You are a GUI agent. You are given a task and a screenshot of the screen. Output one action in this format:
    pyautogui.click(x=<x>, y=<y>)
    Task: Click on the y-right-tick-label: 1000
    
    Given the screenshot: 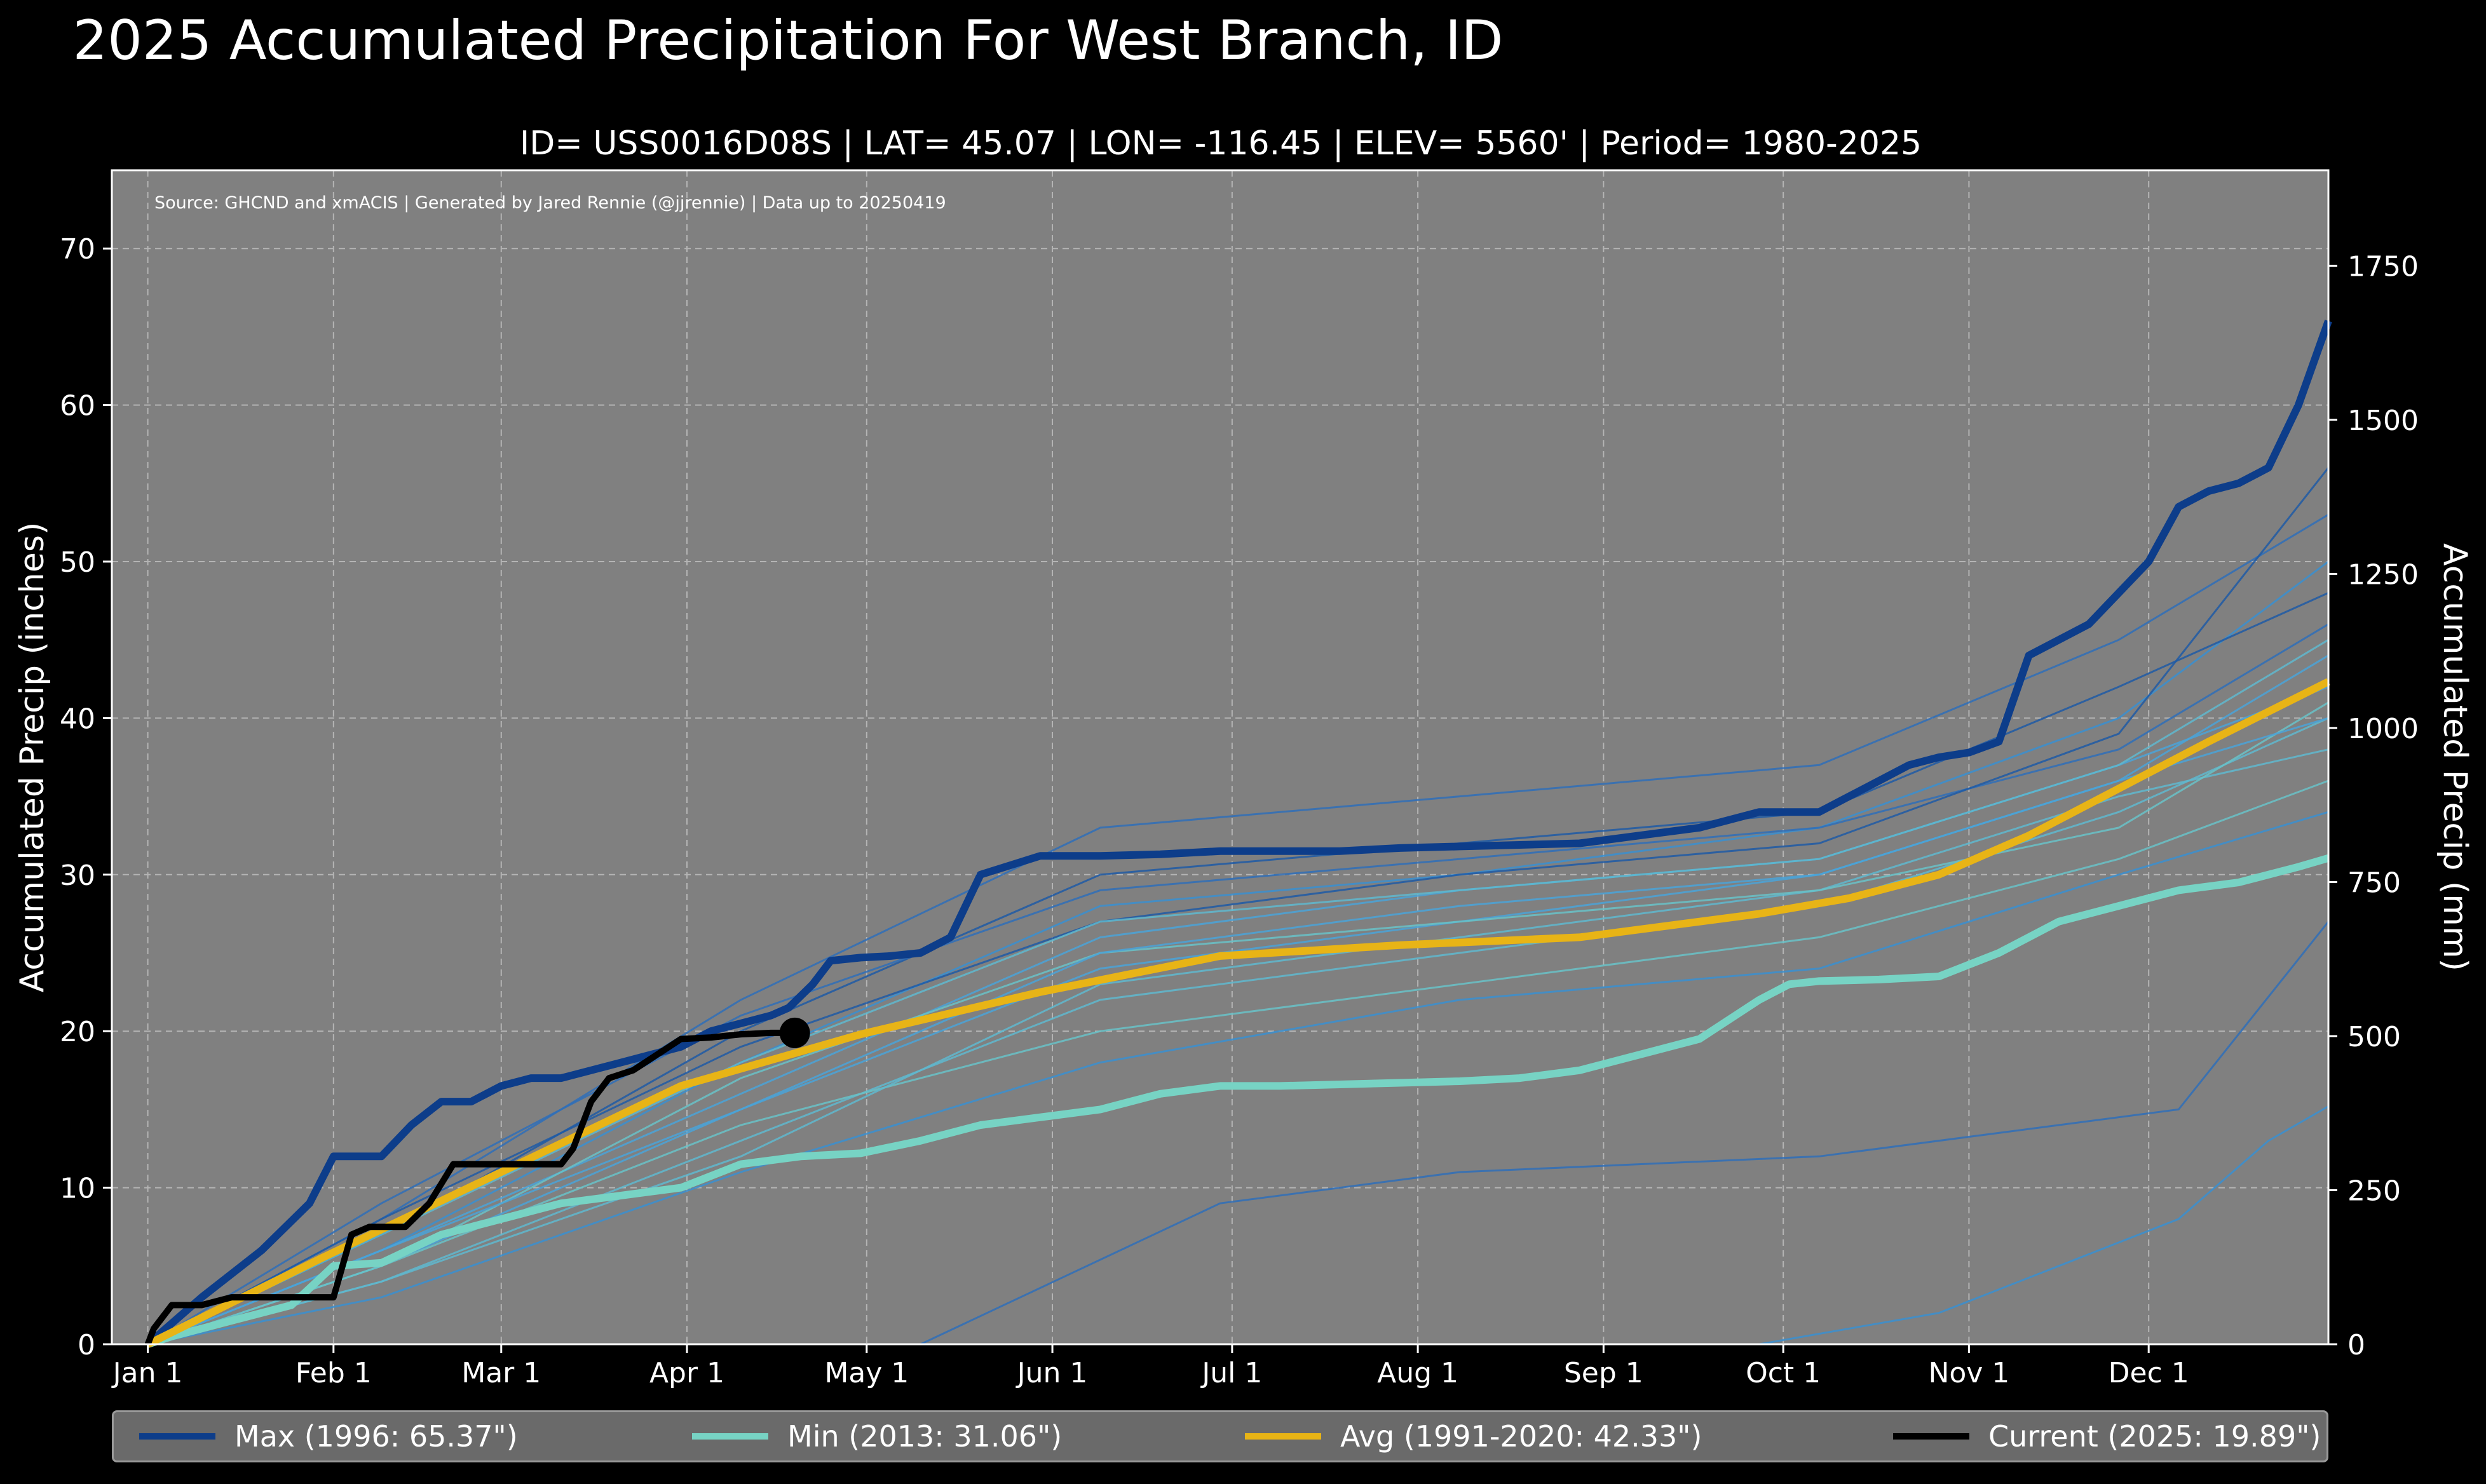 What is the action you would take?
    pyautogui.click(x=2383, y=729)
    